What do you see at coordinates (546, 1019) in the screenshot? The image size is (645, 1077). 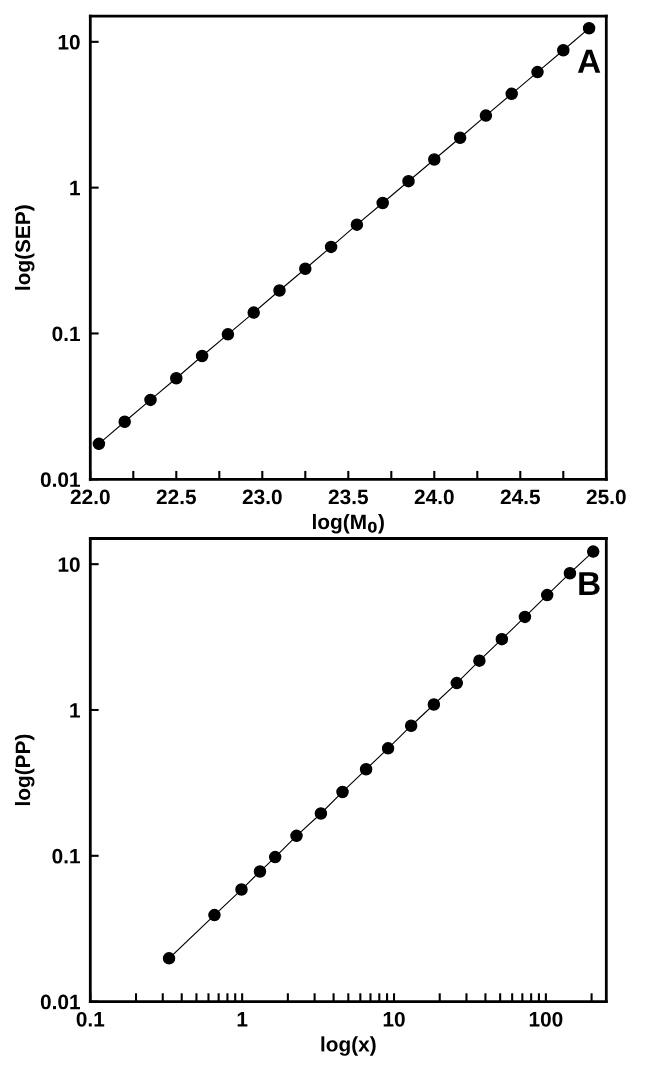 I see `x-tick-label: 100` at bounding box center [546, 1019].